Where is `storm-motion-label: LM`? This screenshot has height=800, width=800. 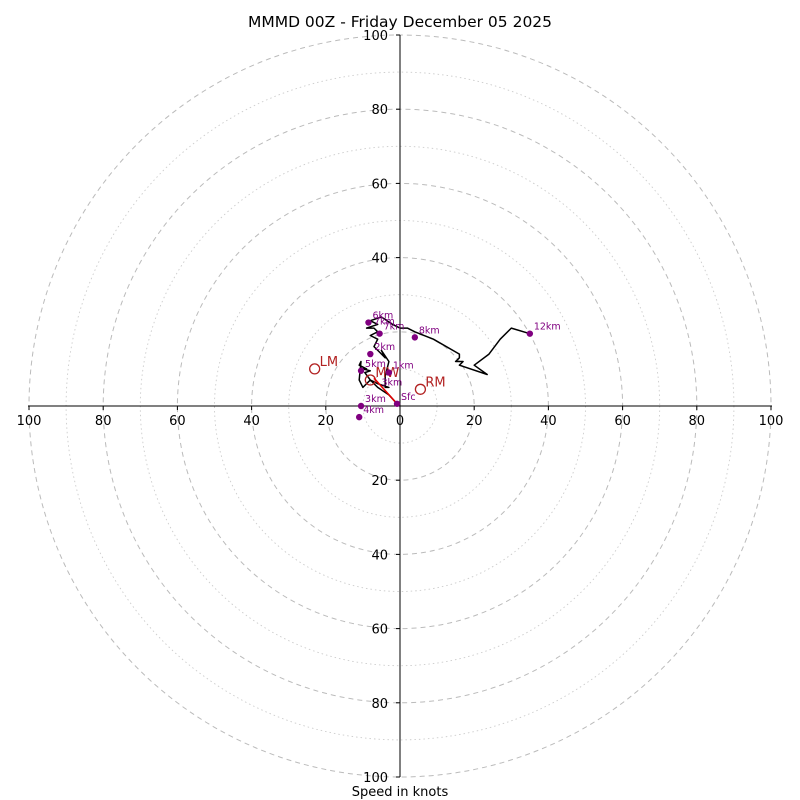
storm-motion-label: LM is located at coordinates (329, 362).